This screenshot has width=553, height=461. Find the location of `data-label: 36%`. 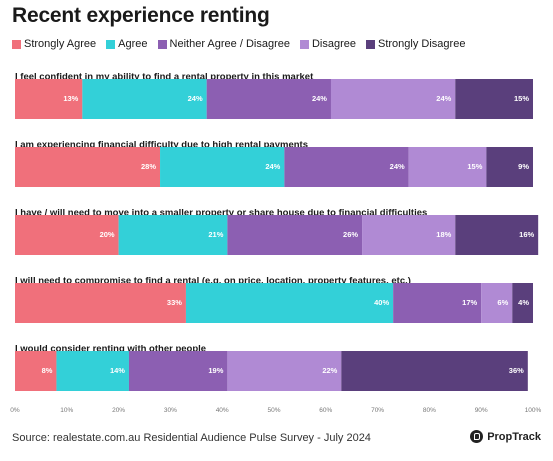

data-label: 36% is located at coordinates (516, 370).